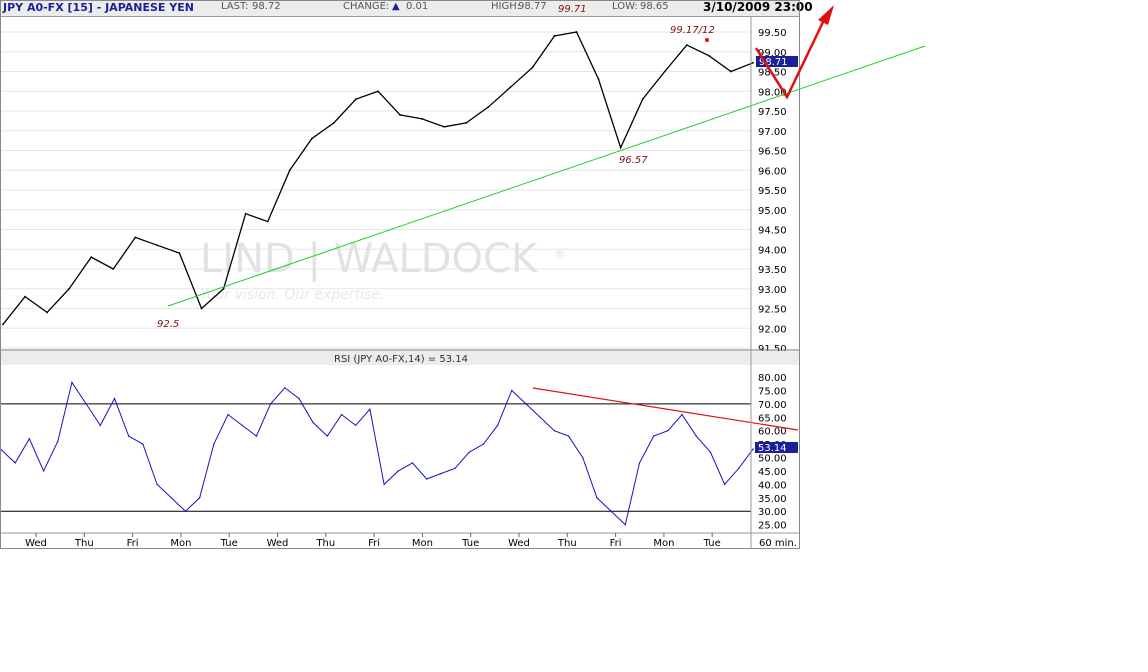 The image size is (1148, 672). What do you see at coordinates (772, 270) in the screenshot?
I see `y-tick-label: 93.50` at bounding box center [772, 270].